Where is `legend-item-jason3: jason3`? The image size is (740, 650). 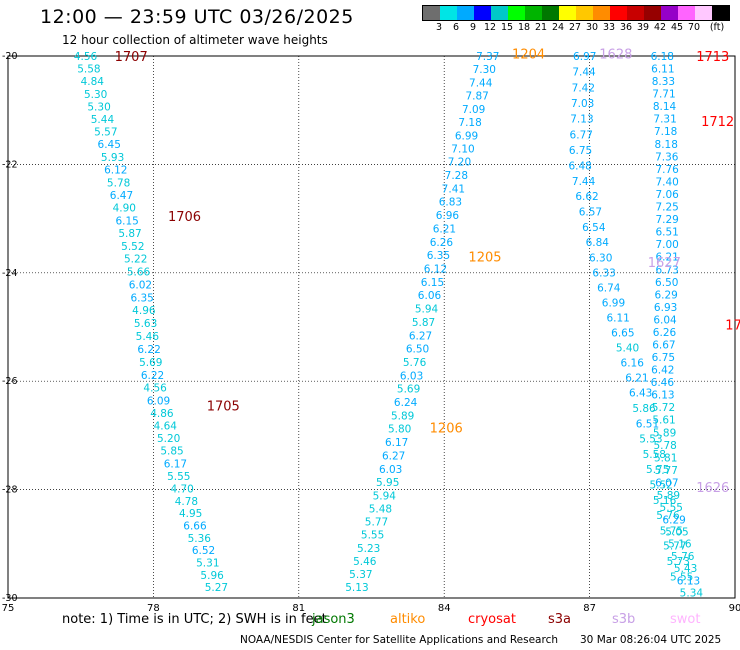
legend-item-jason3: jason3 is located at coordinates (333, 619).